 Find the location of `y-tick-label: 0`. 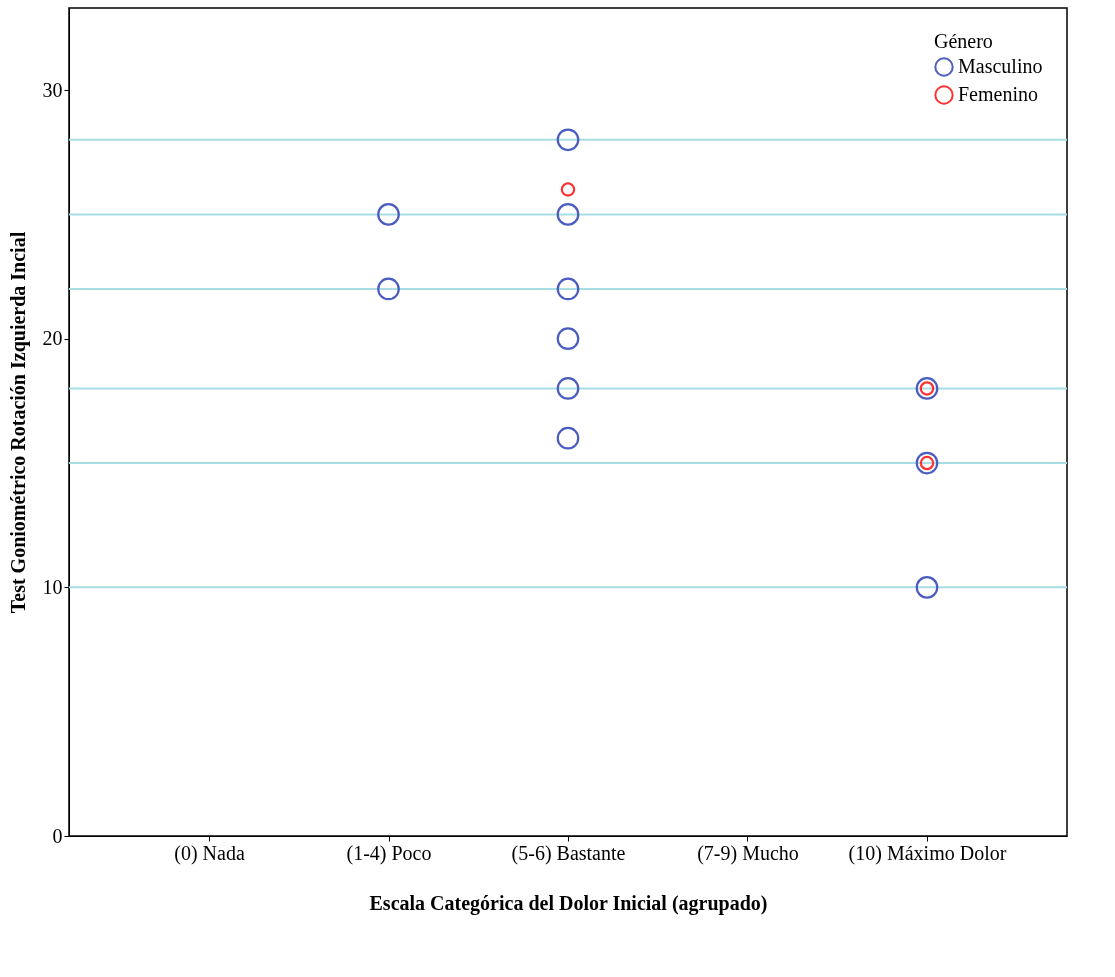

y-tick-label: 0 is located at coordinates (57, 835).